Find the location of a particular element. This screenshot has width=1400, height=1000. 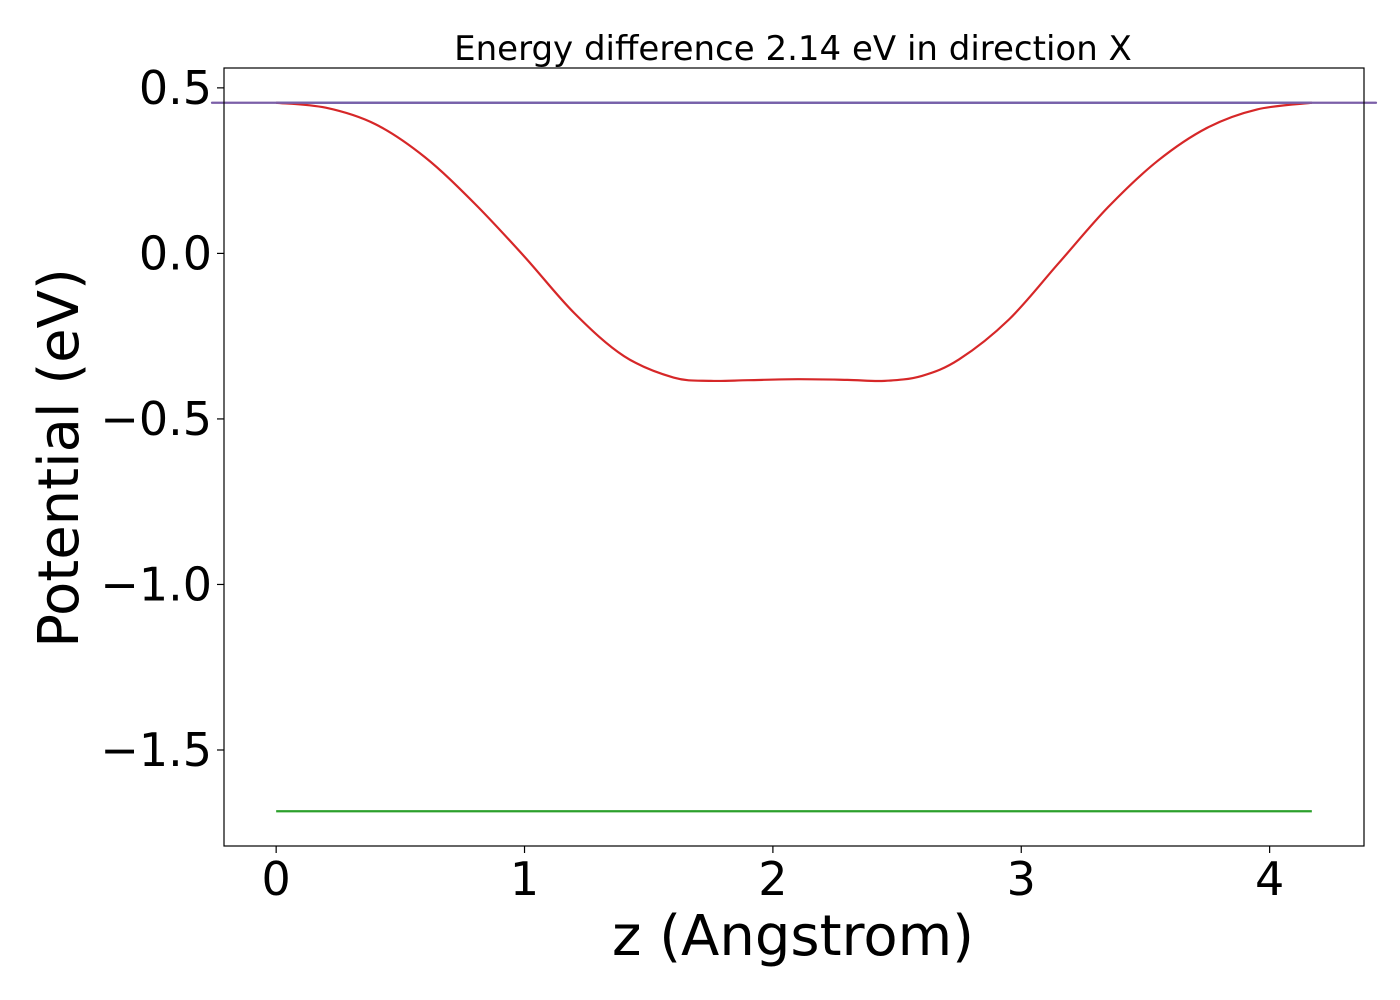

x-tick-label: 1 is located at coordinates (524, 879).